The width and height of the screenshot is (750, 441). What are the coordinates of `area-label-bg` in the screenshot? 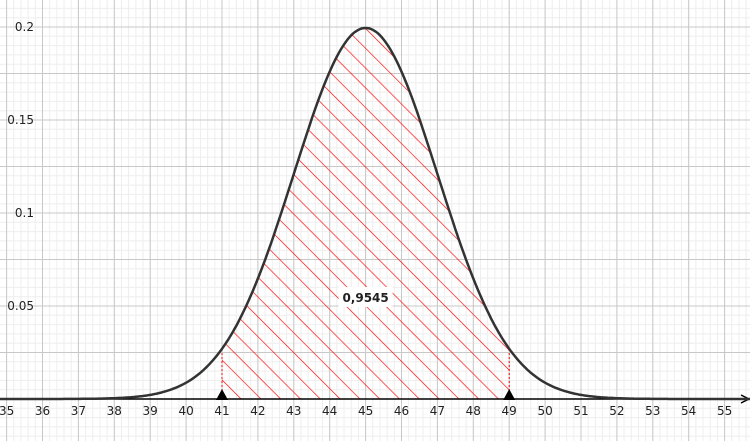 It's located at (365, 297).